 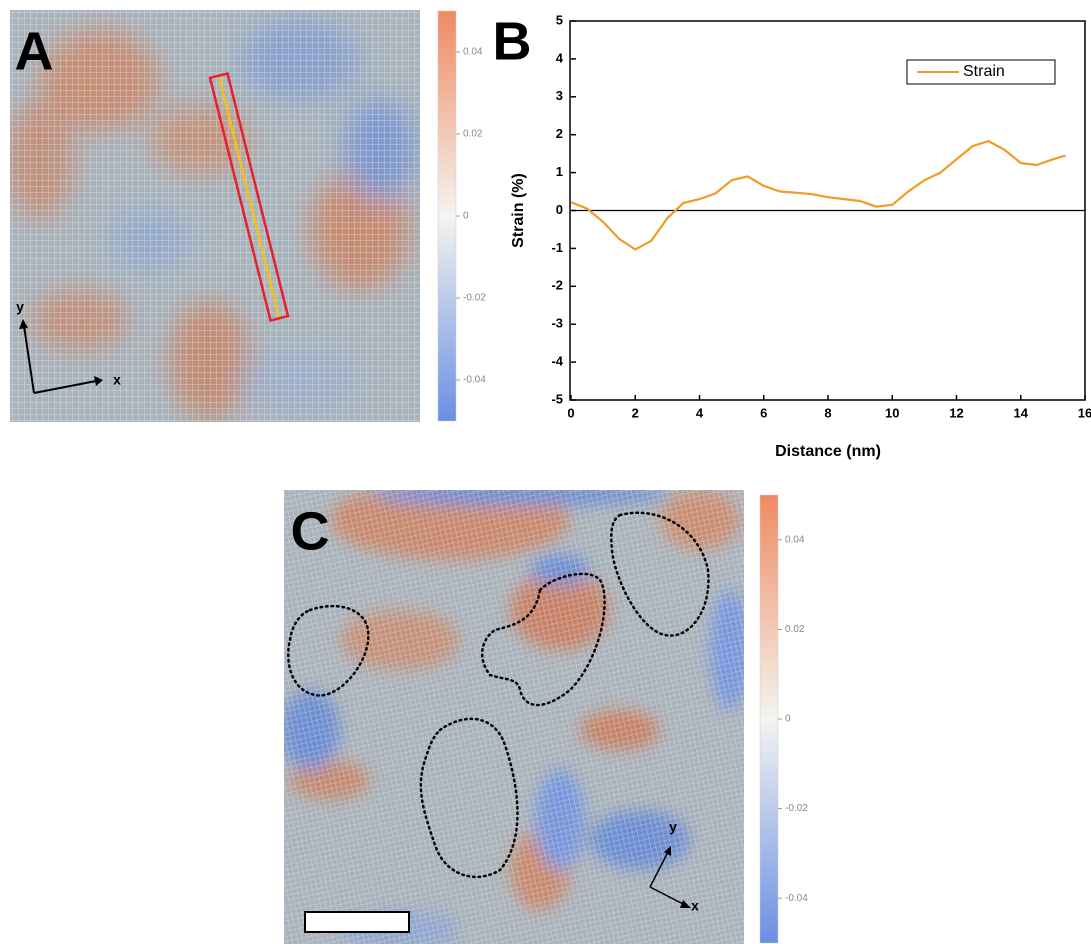 I want to click on y-tick-label: 4, so click(x=560, y=57).